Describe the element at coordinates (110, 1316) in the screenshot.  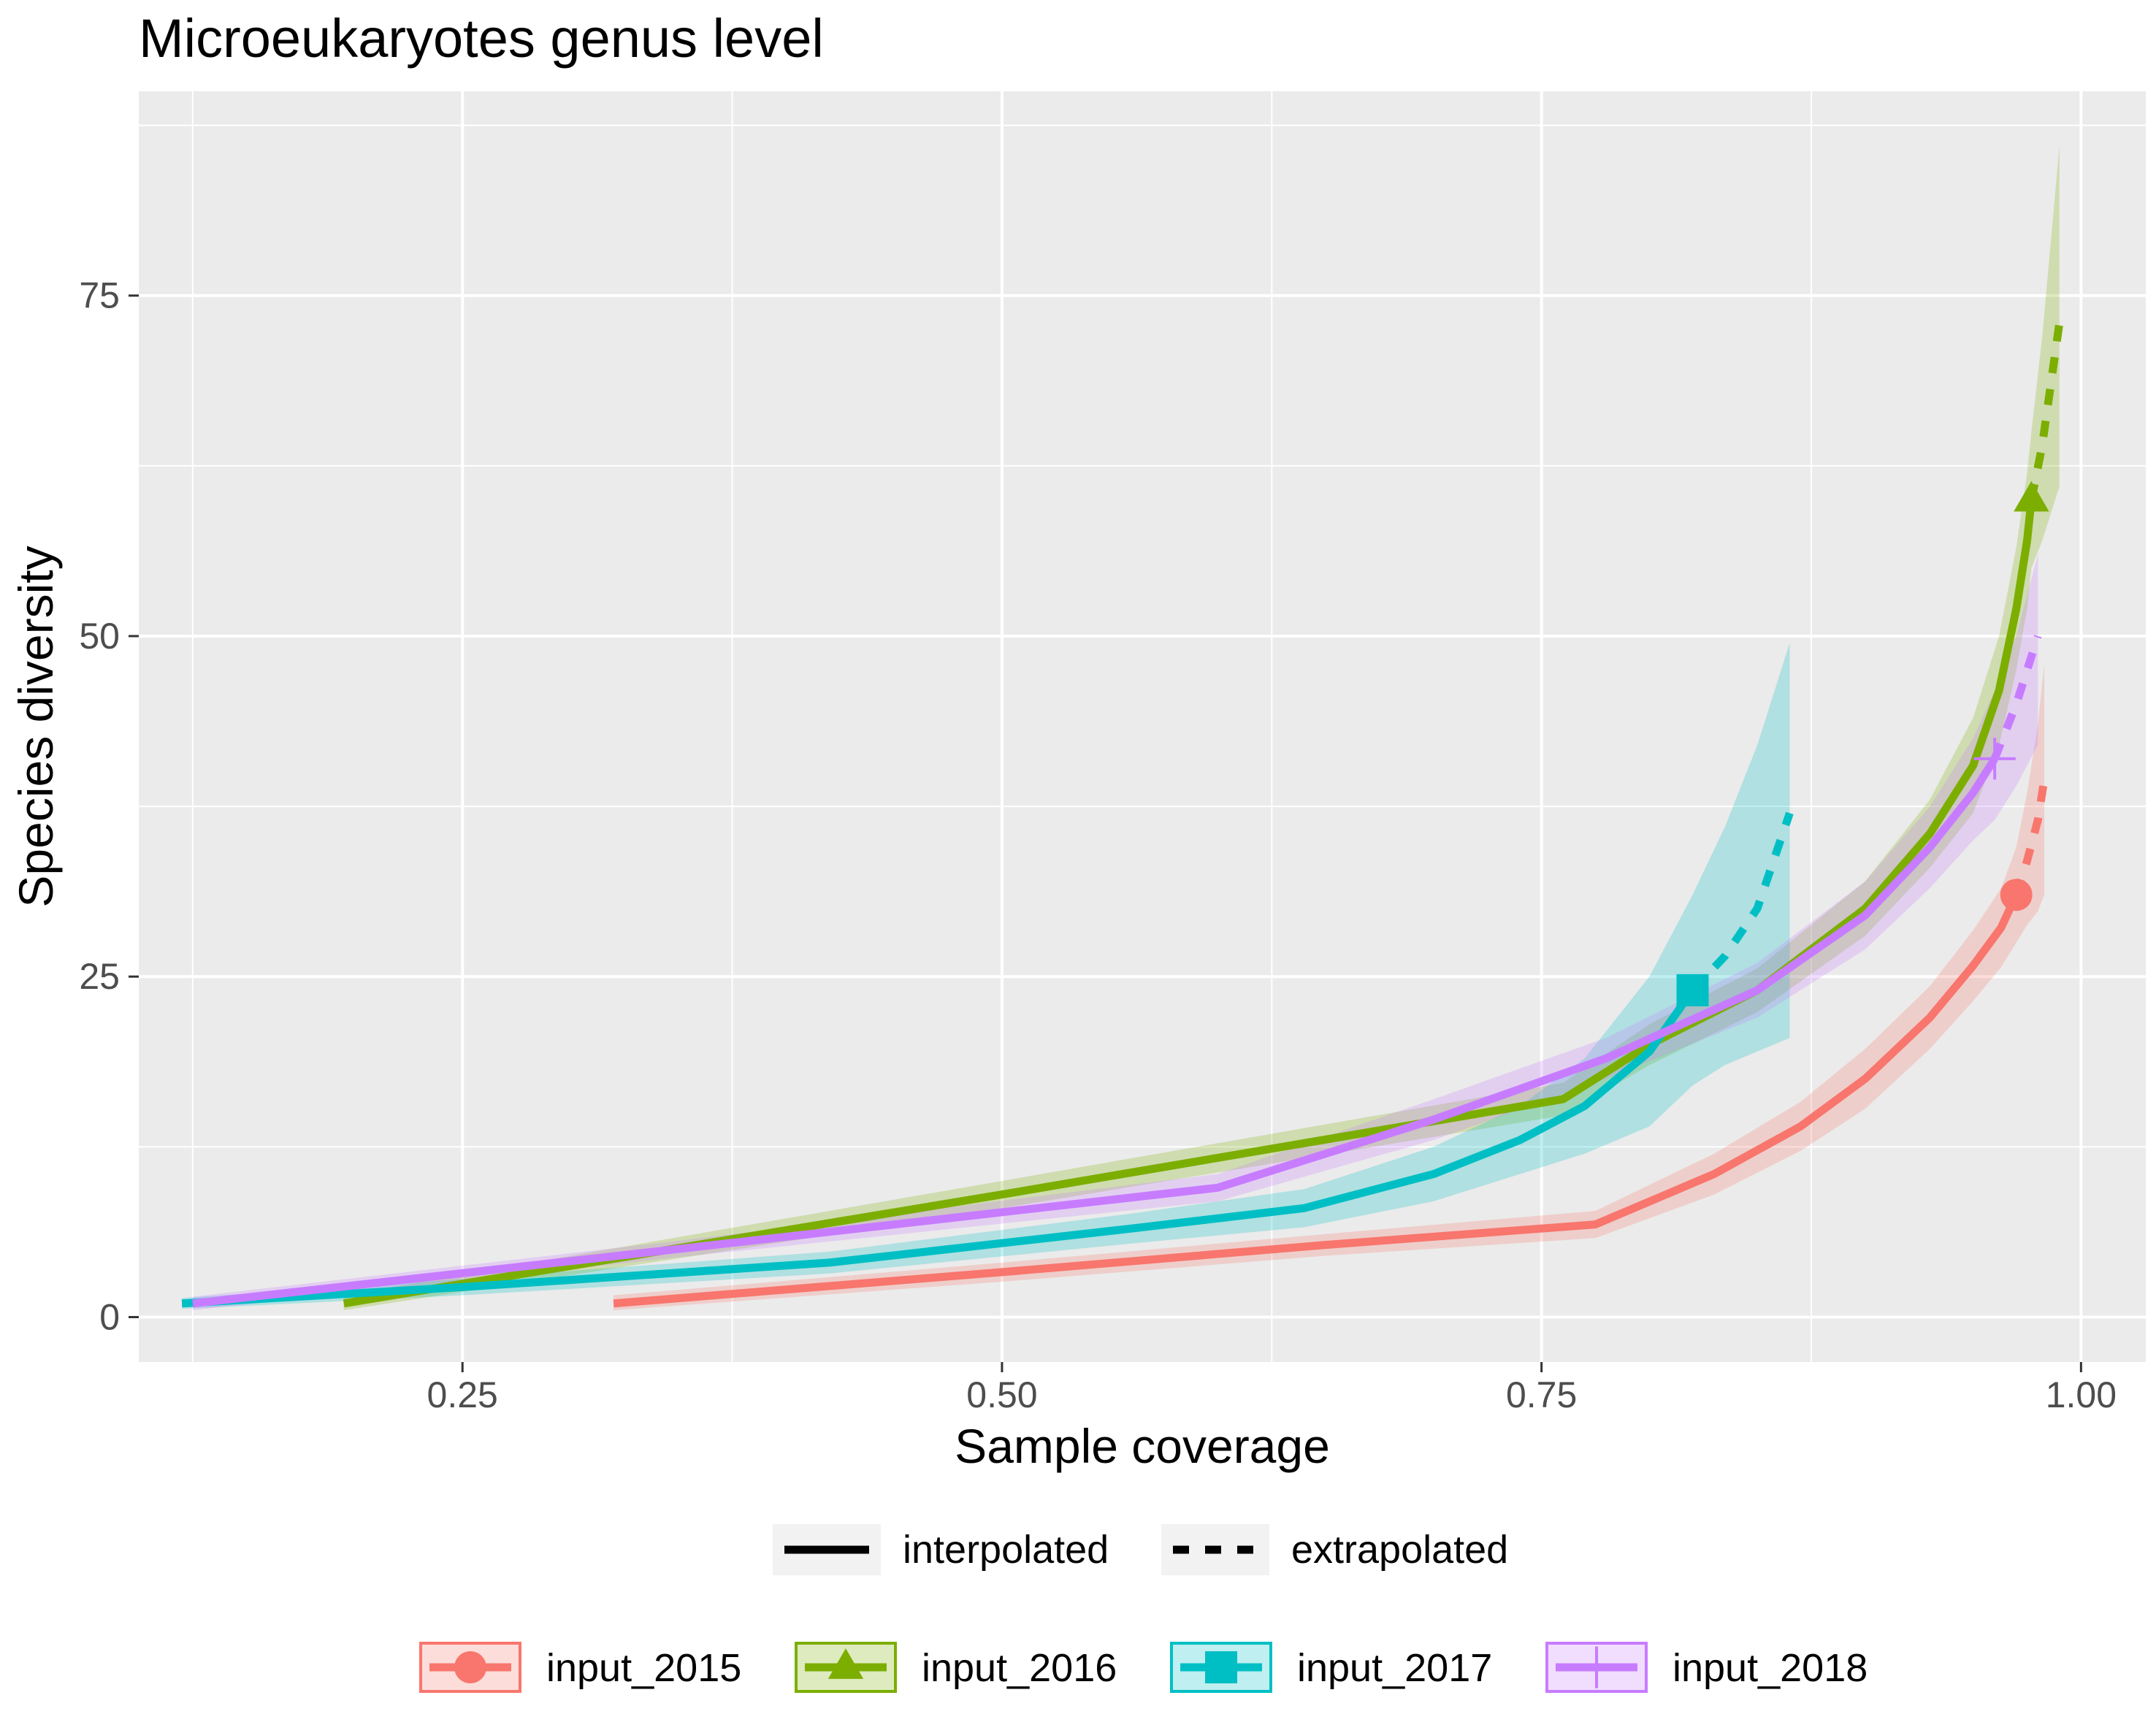
I see `y-tick-label: 0` at that location.